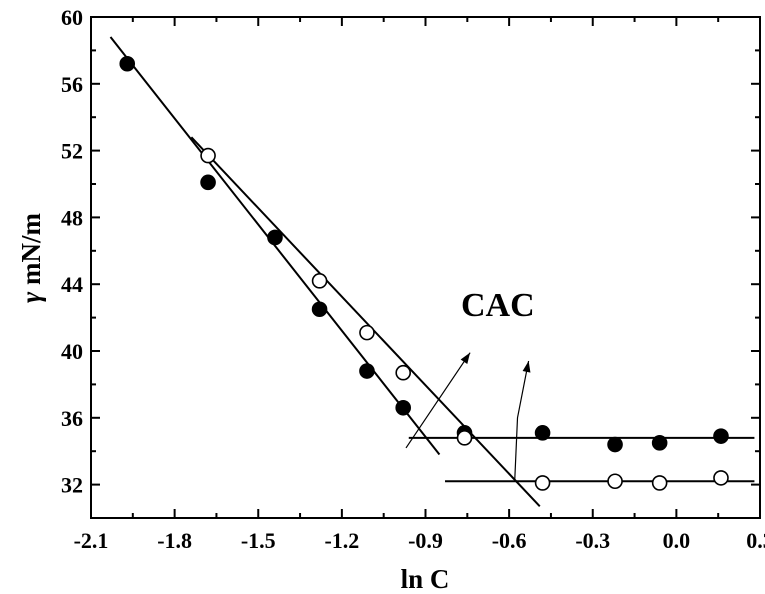  I want to click on y-tick-label: 48, so click(72, 217).